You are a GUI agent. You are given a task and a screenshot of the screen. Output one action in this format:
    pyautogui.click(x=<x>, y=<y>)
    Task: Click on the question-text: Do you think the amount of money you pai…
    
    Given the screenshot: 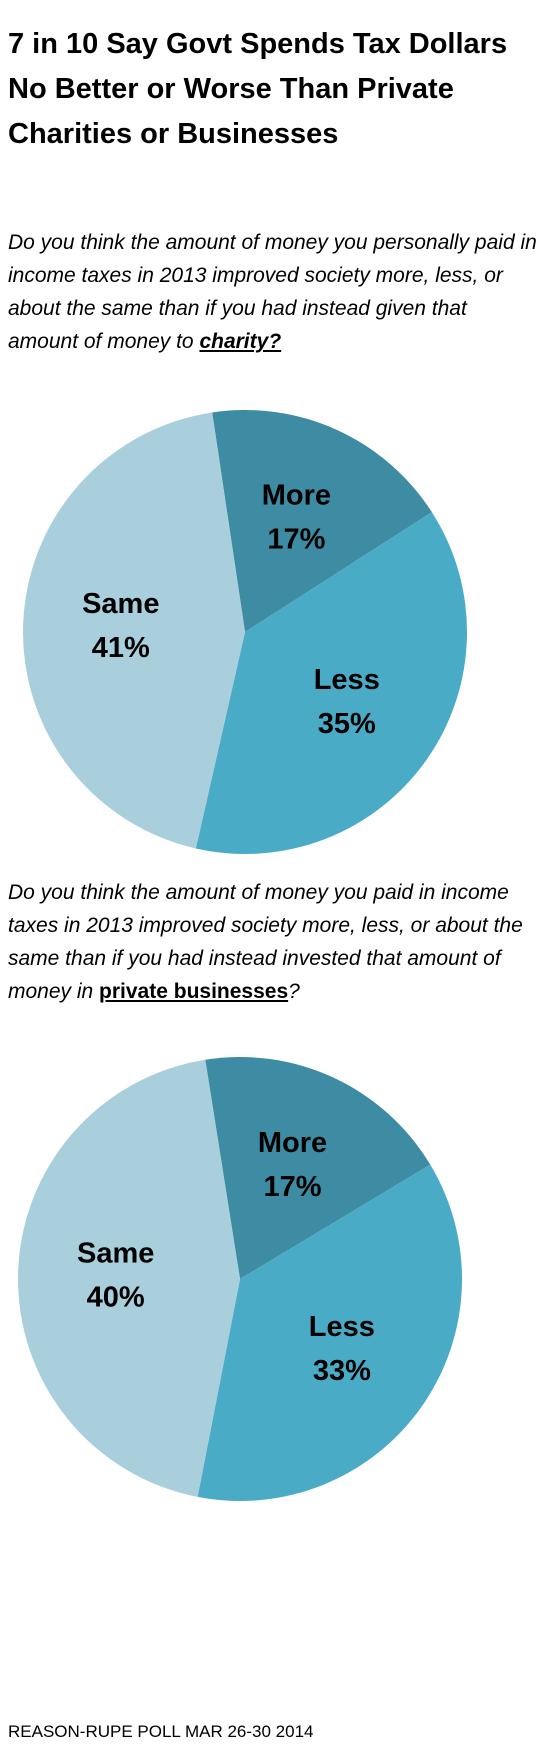 What is the action you would take?
    pyautogui.click(x=265, y=942)
    